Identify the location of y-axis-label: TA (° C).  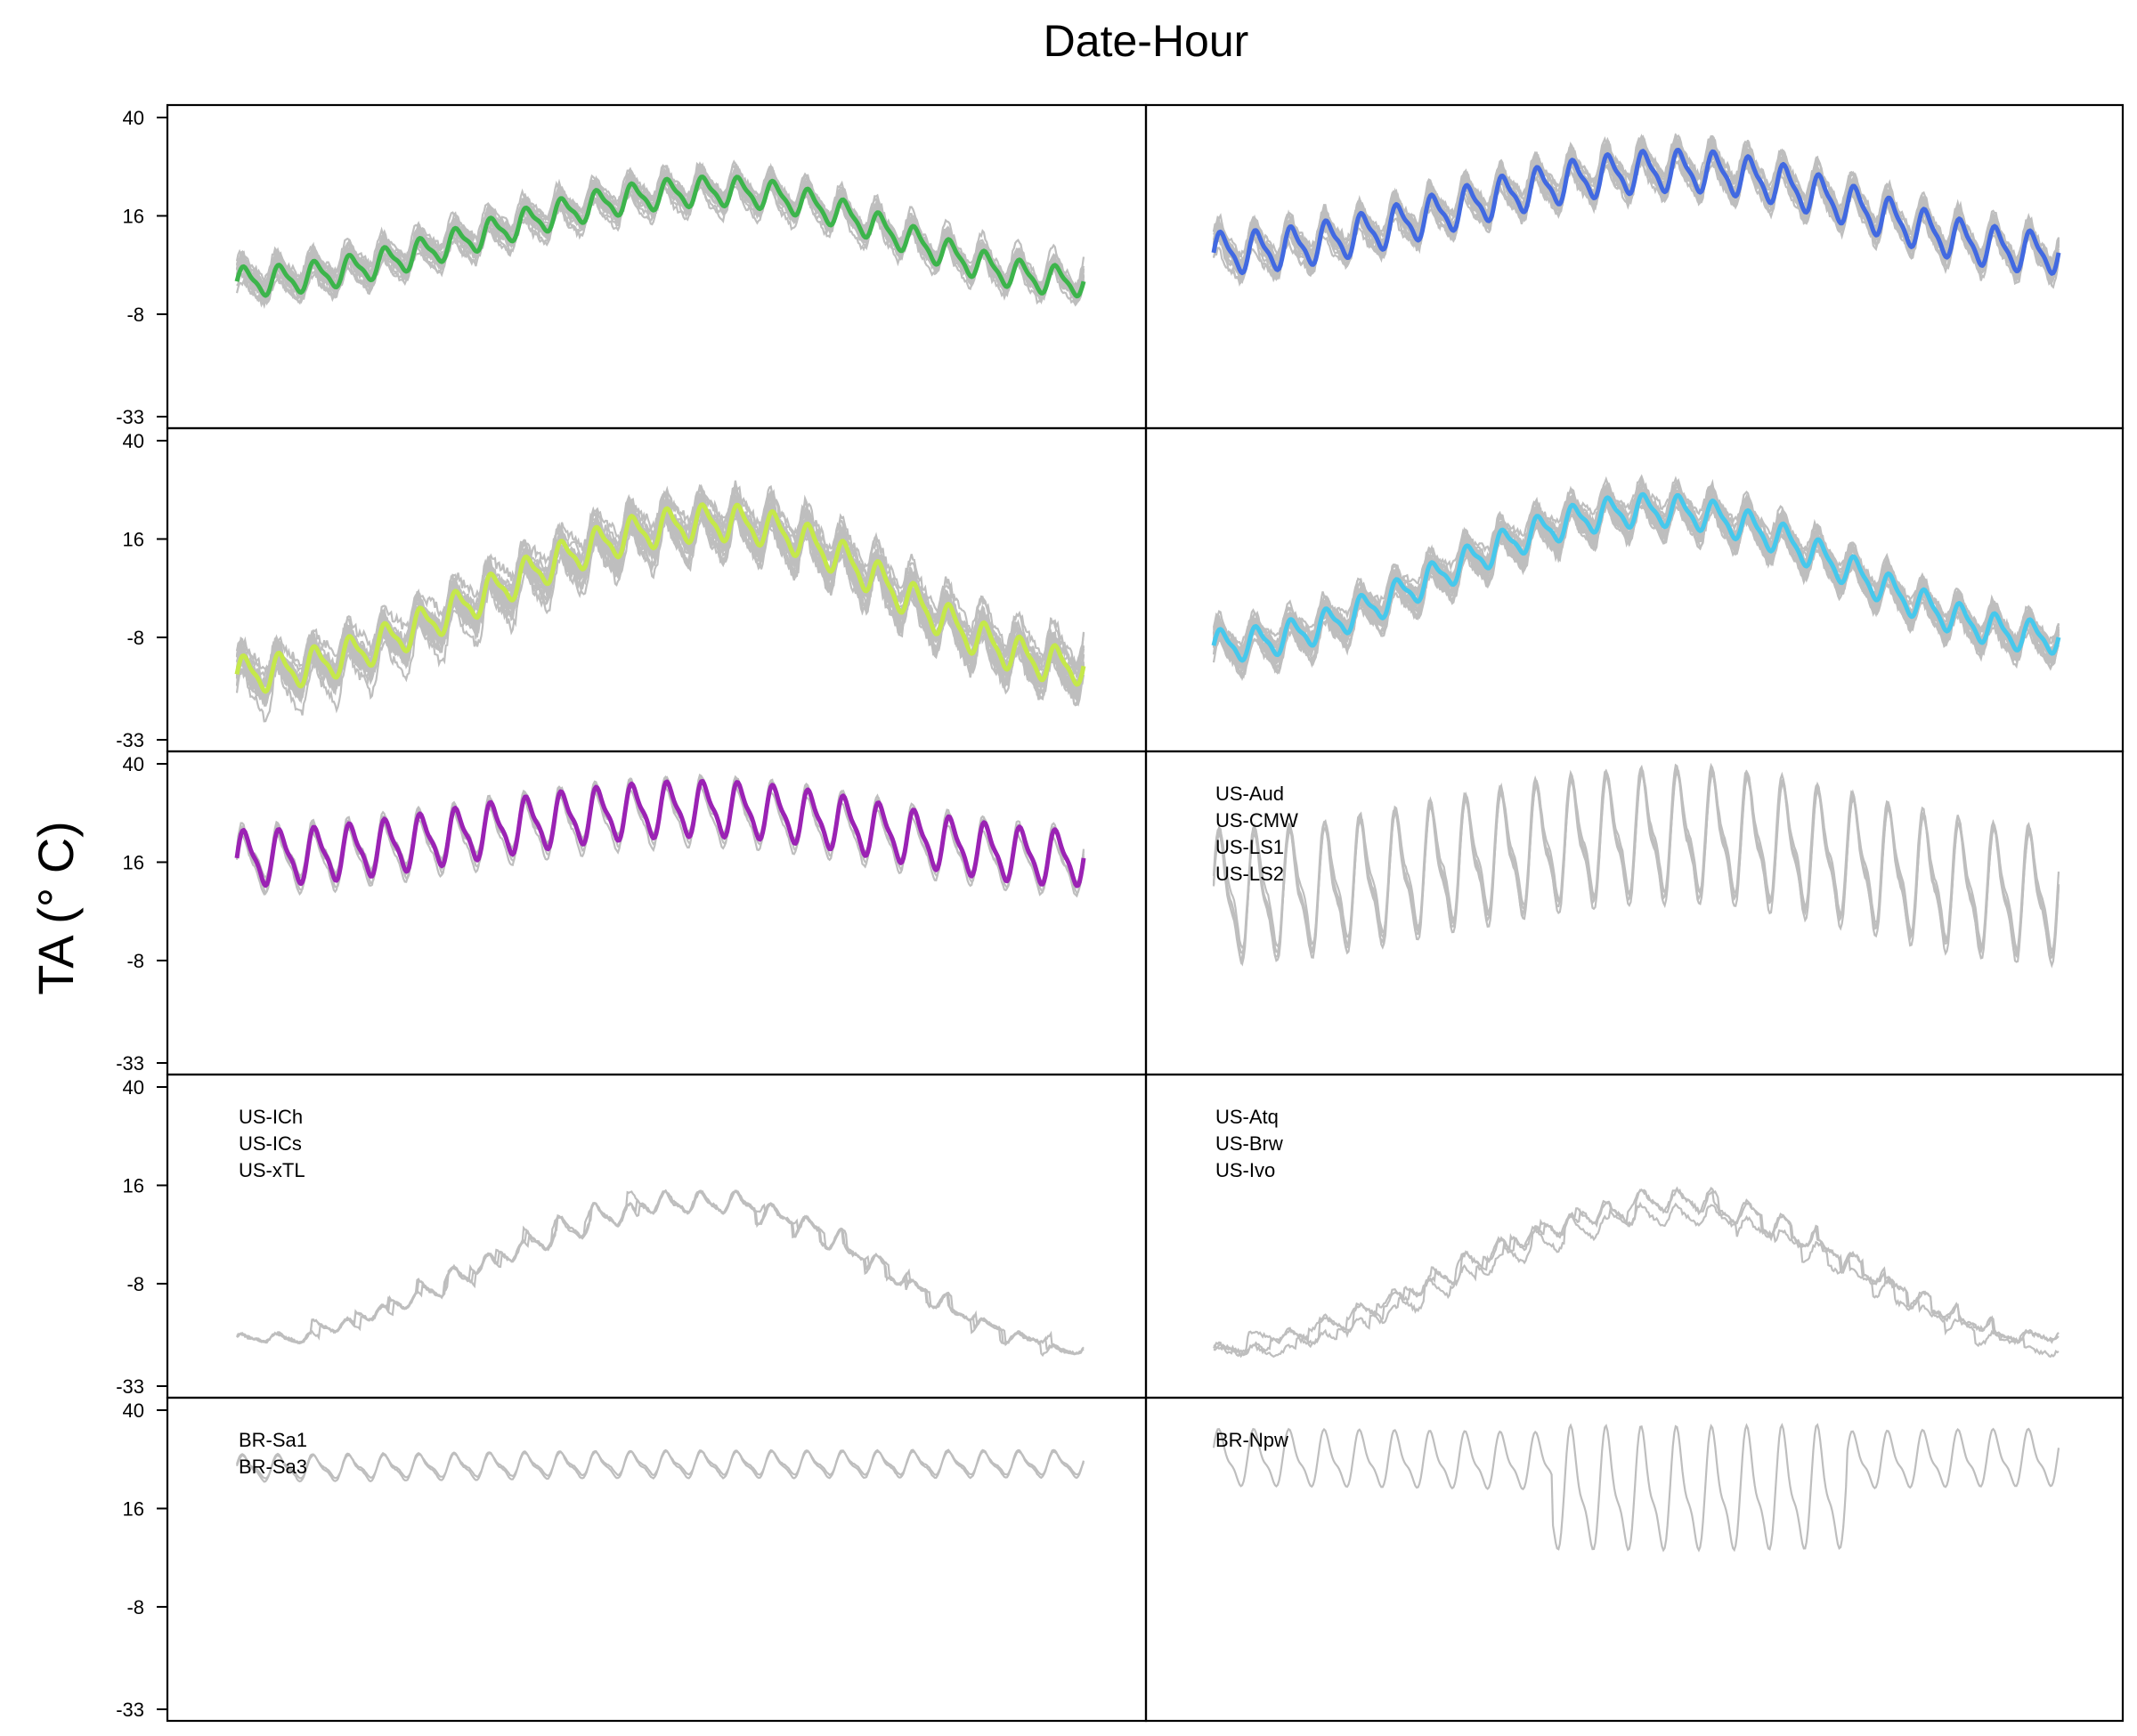
(56, 908).